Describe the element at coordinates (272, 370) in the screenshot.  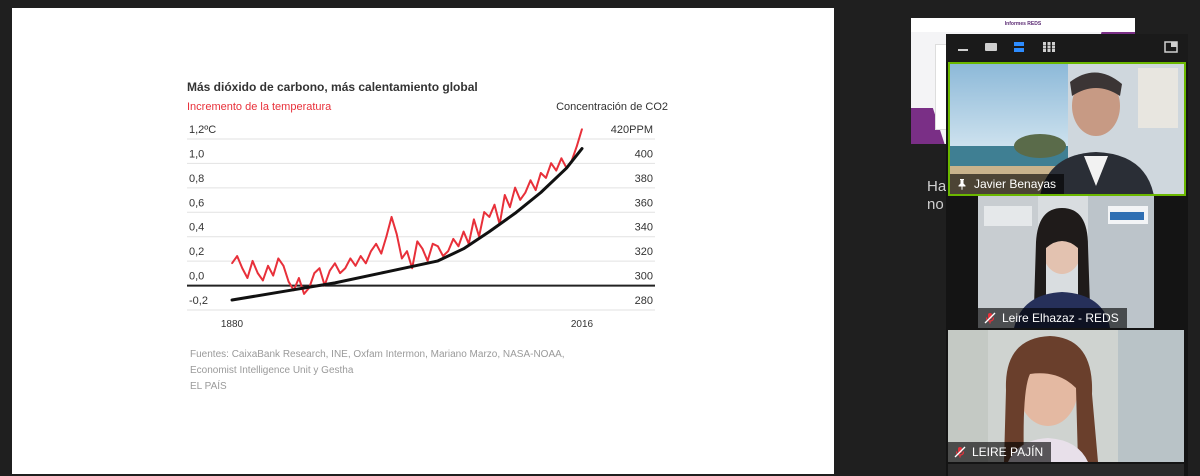
I see `source-line: Economist Intelligence Unit y Gestha` at that location.